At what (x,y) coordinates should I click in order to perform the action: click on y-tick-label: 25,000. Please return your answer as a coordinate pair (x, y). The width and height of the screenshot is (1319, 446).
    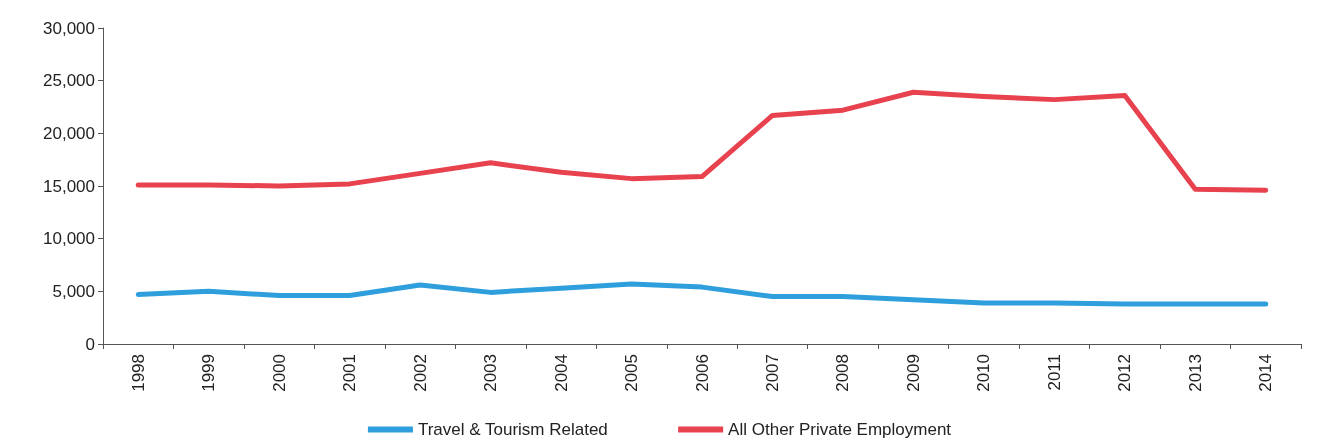
    Looking at the image, I should click on (69, 81).